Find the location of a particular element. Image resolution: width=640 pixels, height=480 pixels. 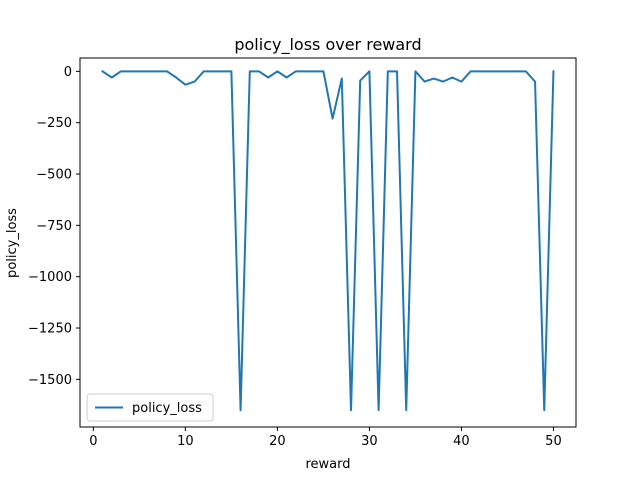

legend-box is located at coordinates (150, 407).